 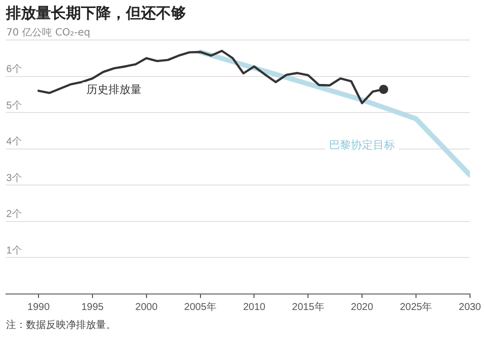 What do you see at coordinates (14, 69) in the screenshot?
I see `y-tick-label: 6个` at bounding box center [14, 69].